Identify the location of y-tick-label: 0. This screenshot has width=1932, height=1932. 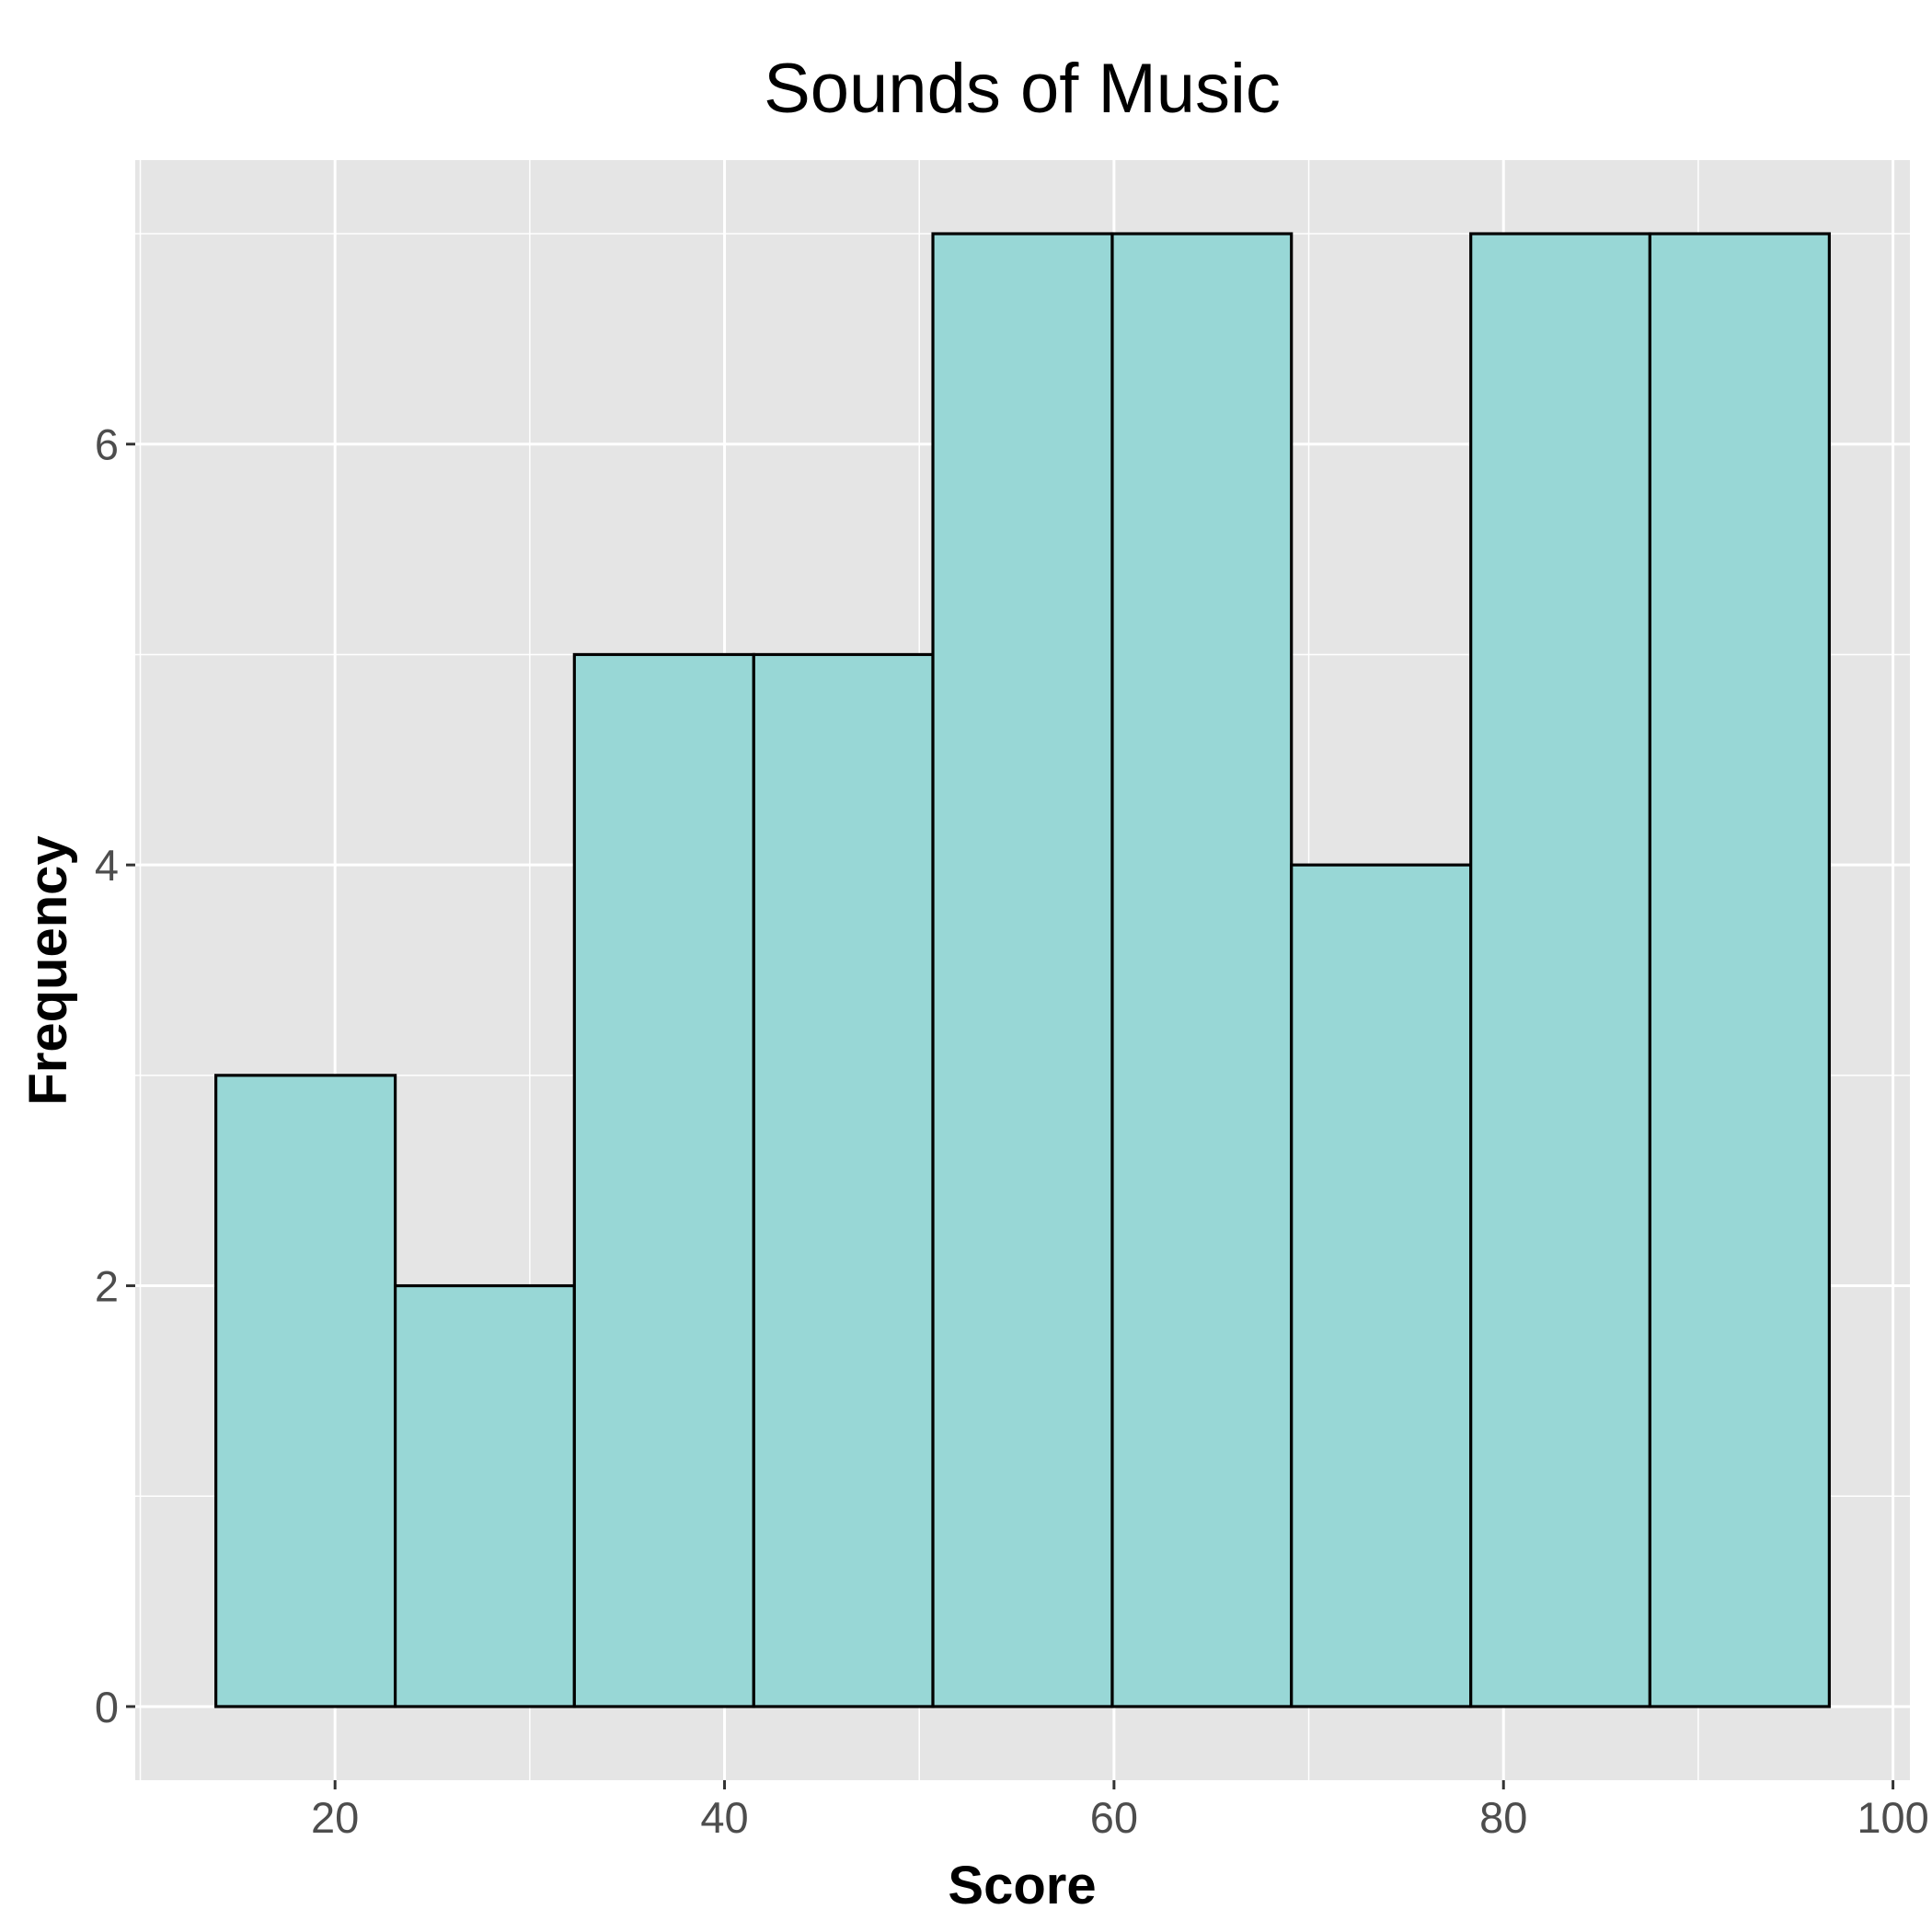
(107, 1707).